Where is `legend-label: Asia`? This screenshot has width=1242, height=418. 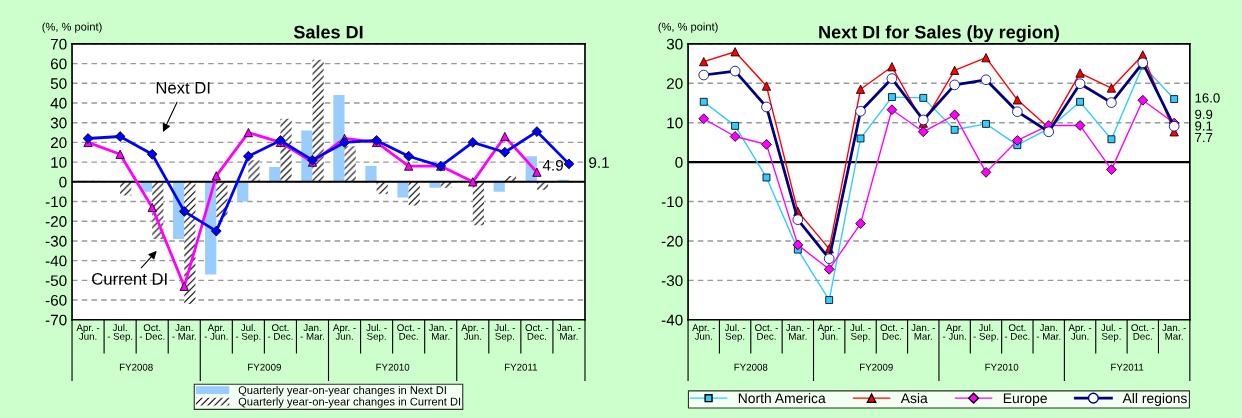 legend-label: Asia is located at coordinates (914, 398).